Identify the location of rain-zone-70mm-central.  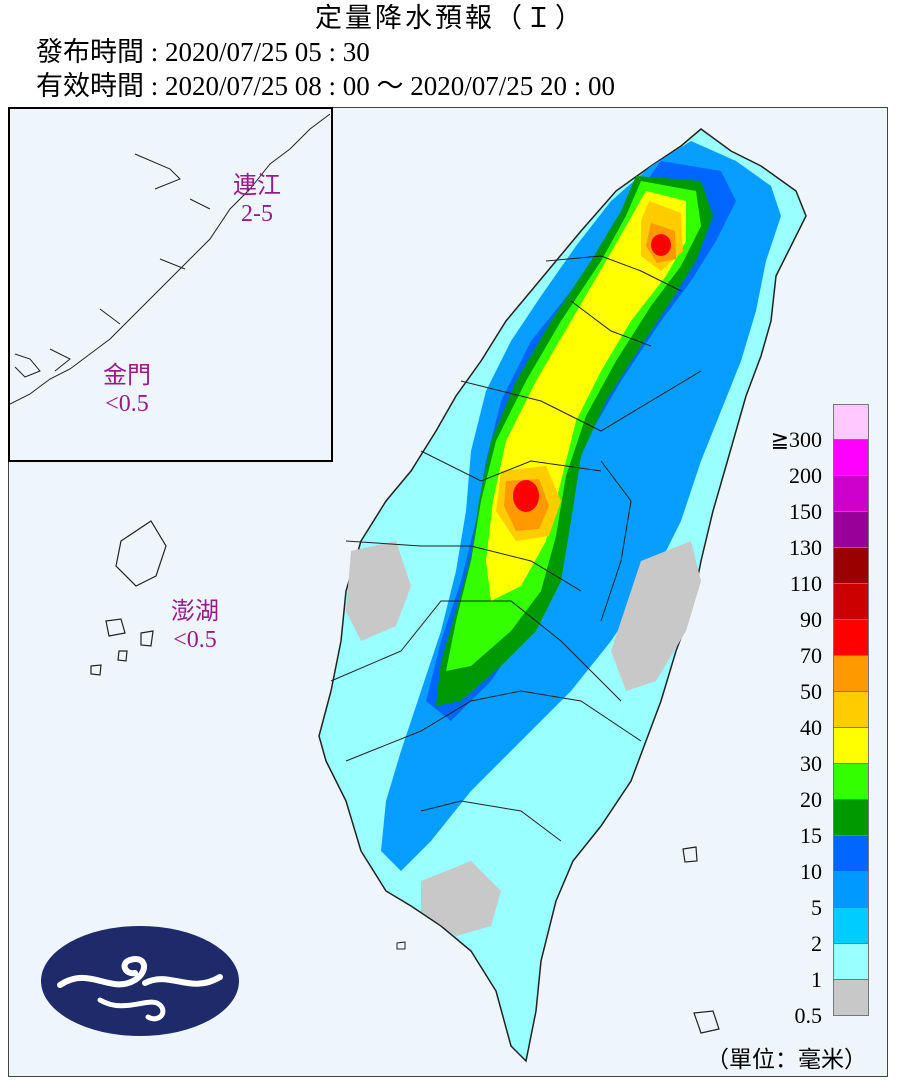
(526, 496).